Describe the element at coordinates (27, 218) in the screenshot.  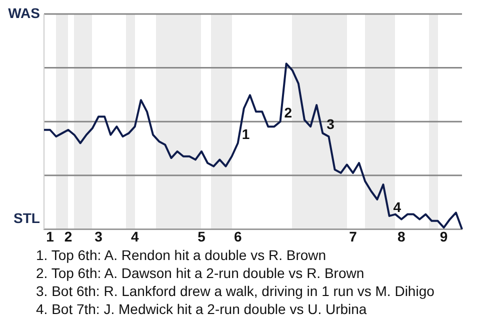
I see `text: STL` at that location.